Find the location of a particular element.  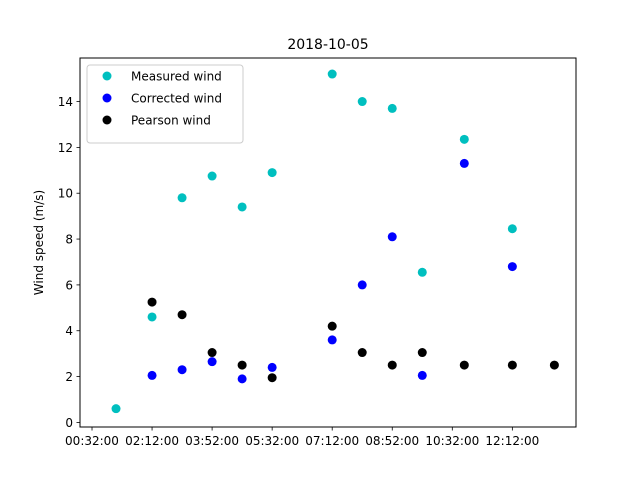

y-tick-label: 6 is located at coordinates (69, 285).